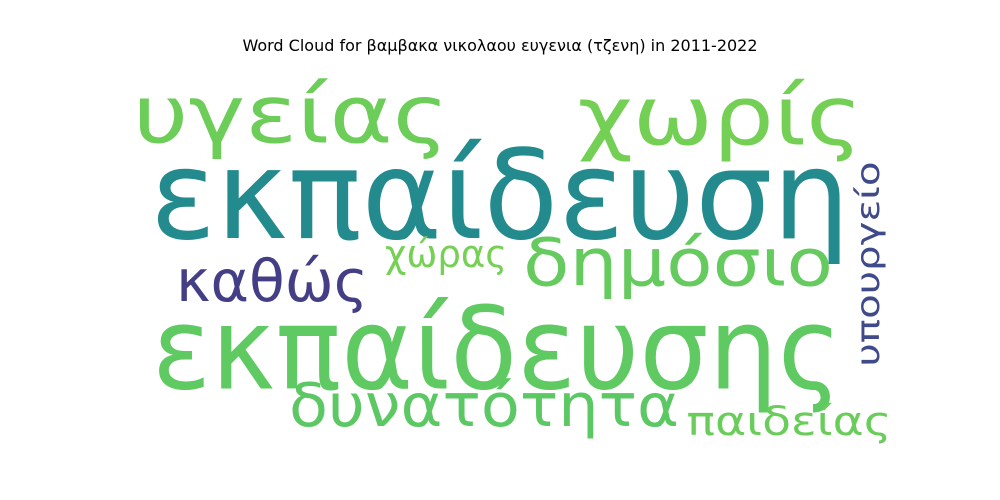 Image resolution: width=1000 pixels, height=500 pixels. I want to click on cloud-word: υγείας, so click(291, 115).